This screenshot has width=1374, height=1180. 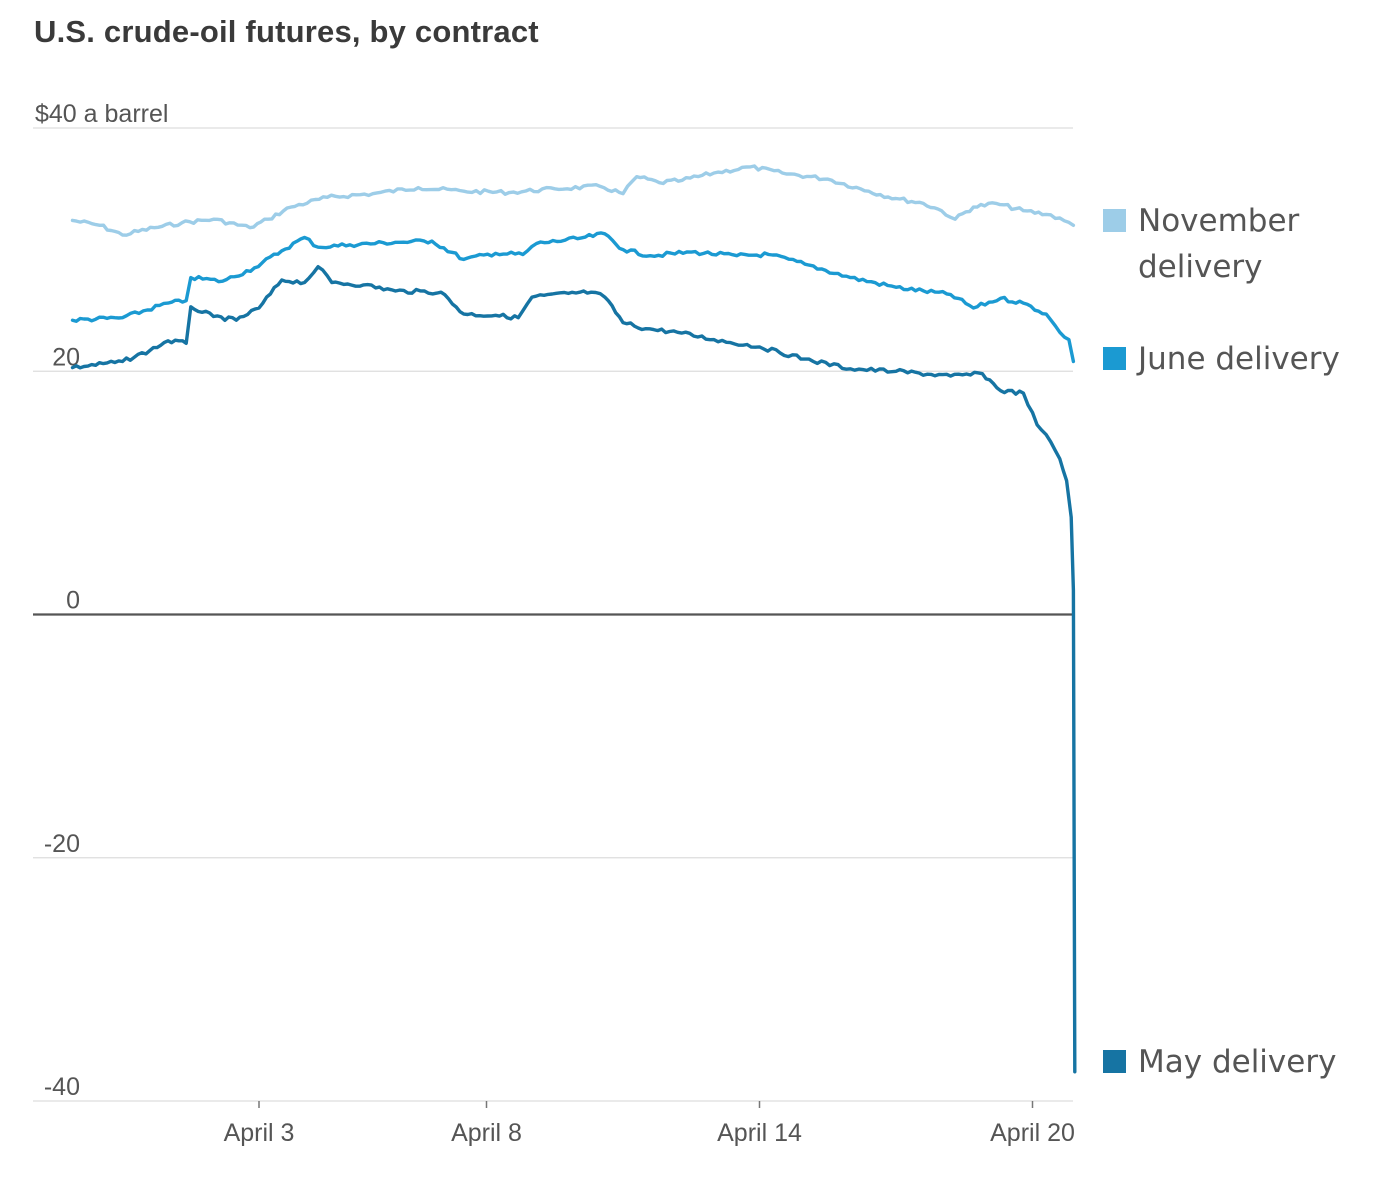 I want to click on y-tick-label: $40 a barrel, so click(x=101, y=114).